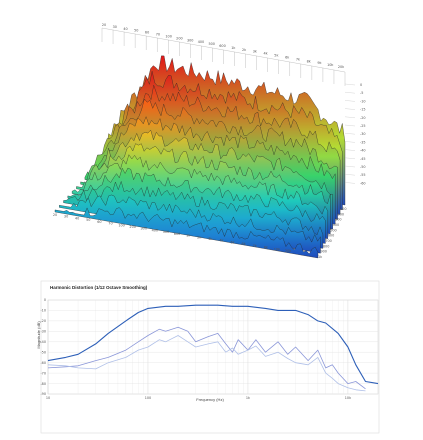 This screenshot has height=440, width=423. I want to click on waterfall-depth-tick-label: 300, so click(338, 220).